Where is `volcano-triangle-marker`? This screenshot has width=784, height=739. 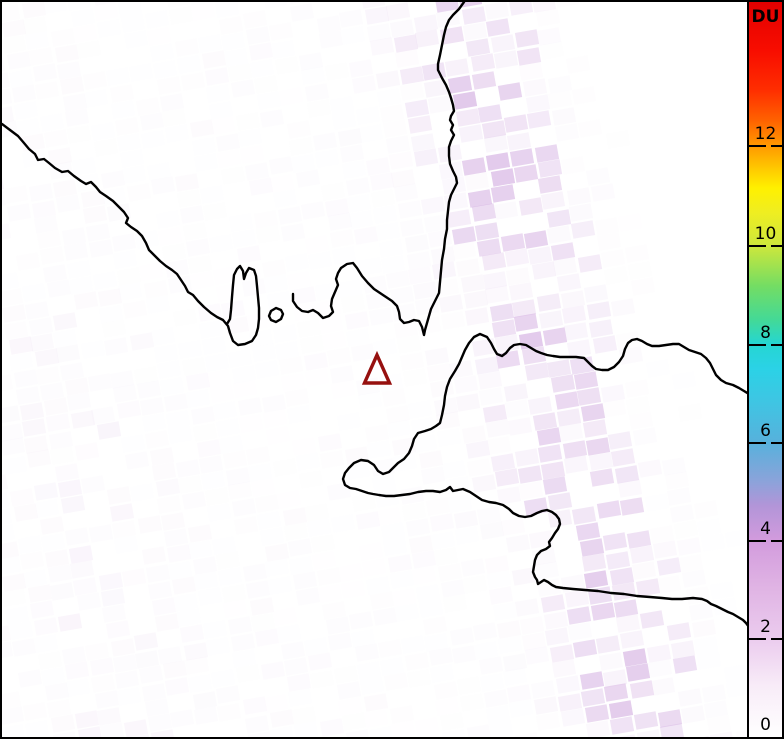
volcano-triangle-marker is located at coordinates (377, 367).